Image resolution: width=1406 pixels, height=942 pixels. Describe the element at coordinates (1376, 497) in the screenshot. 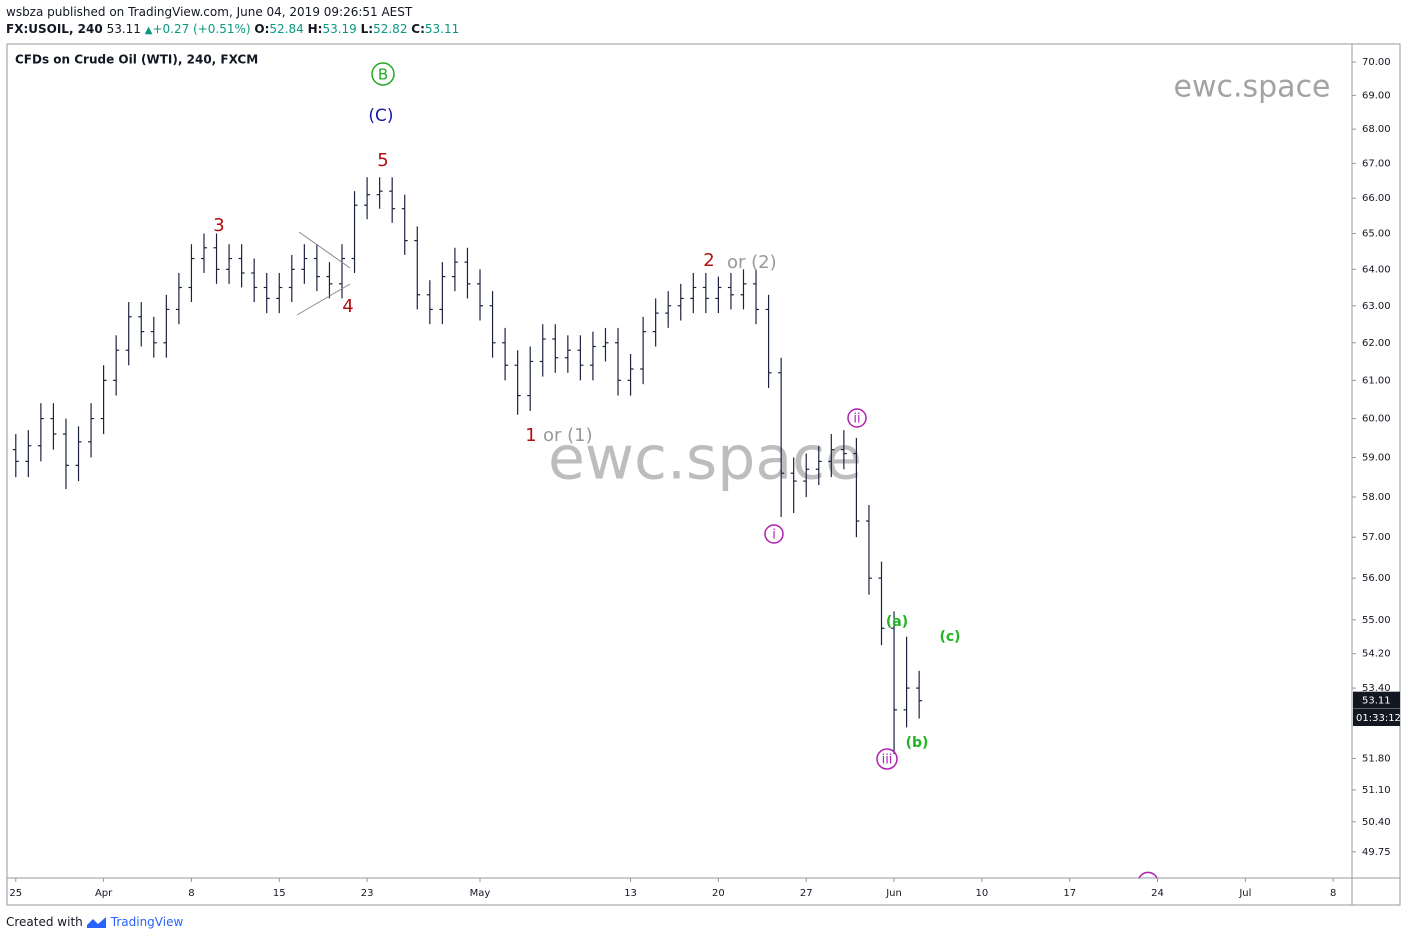

I see `y-tick-label: 58.00` at that location.